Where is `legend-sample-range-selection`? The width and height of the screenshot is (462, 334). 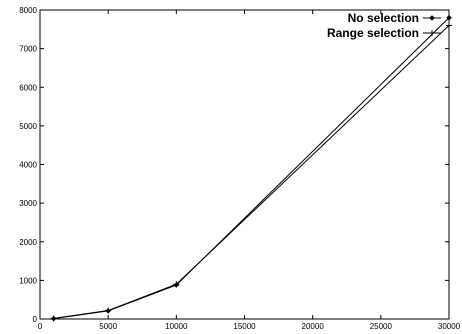
legend-sample-range-selection is located at coordinates (432, 33).